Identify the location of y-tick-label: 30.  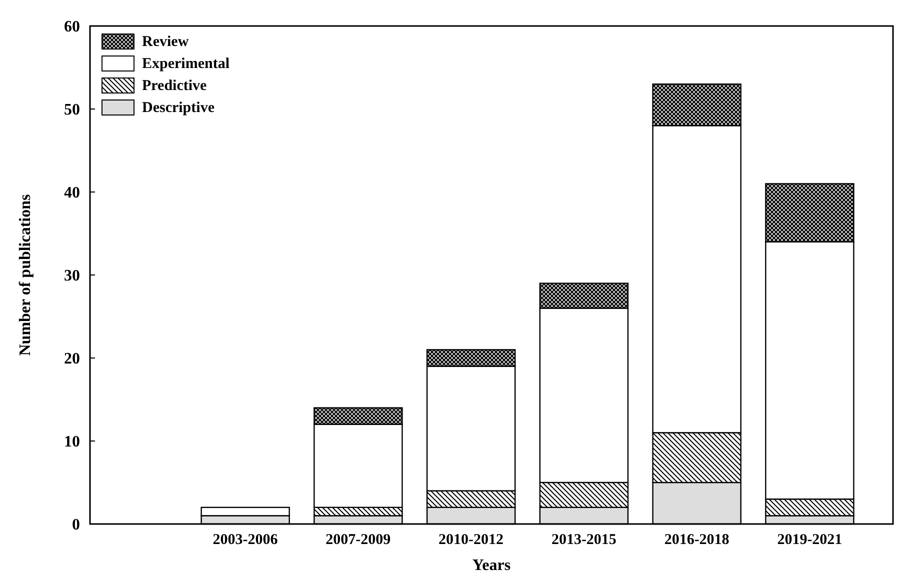
(72, 276).